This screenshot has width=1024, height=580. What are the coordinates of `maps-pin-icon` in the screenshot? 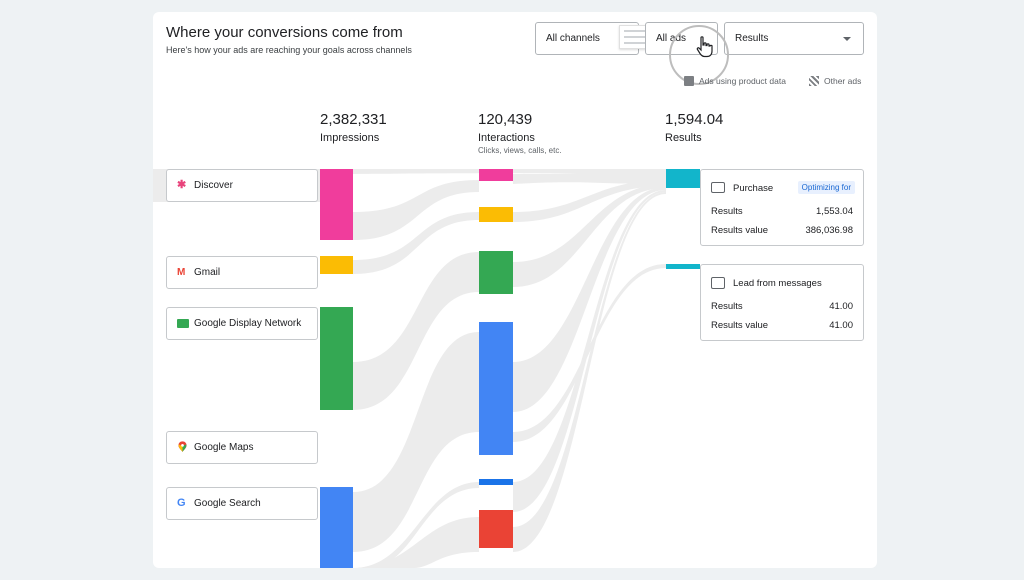 It's located at (182, 446).